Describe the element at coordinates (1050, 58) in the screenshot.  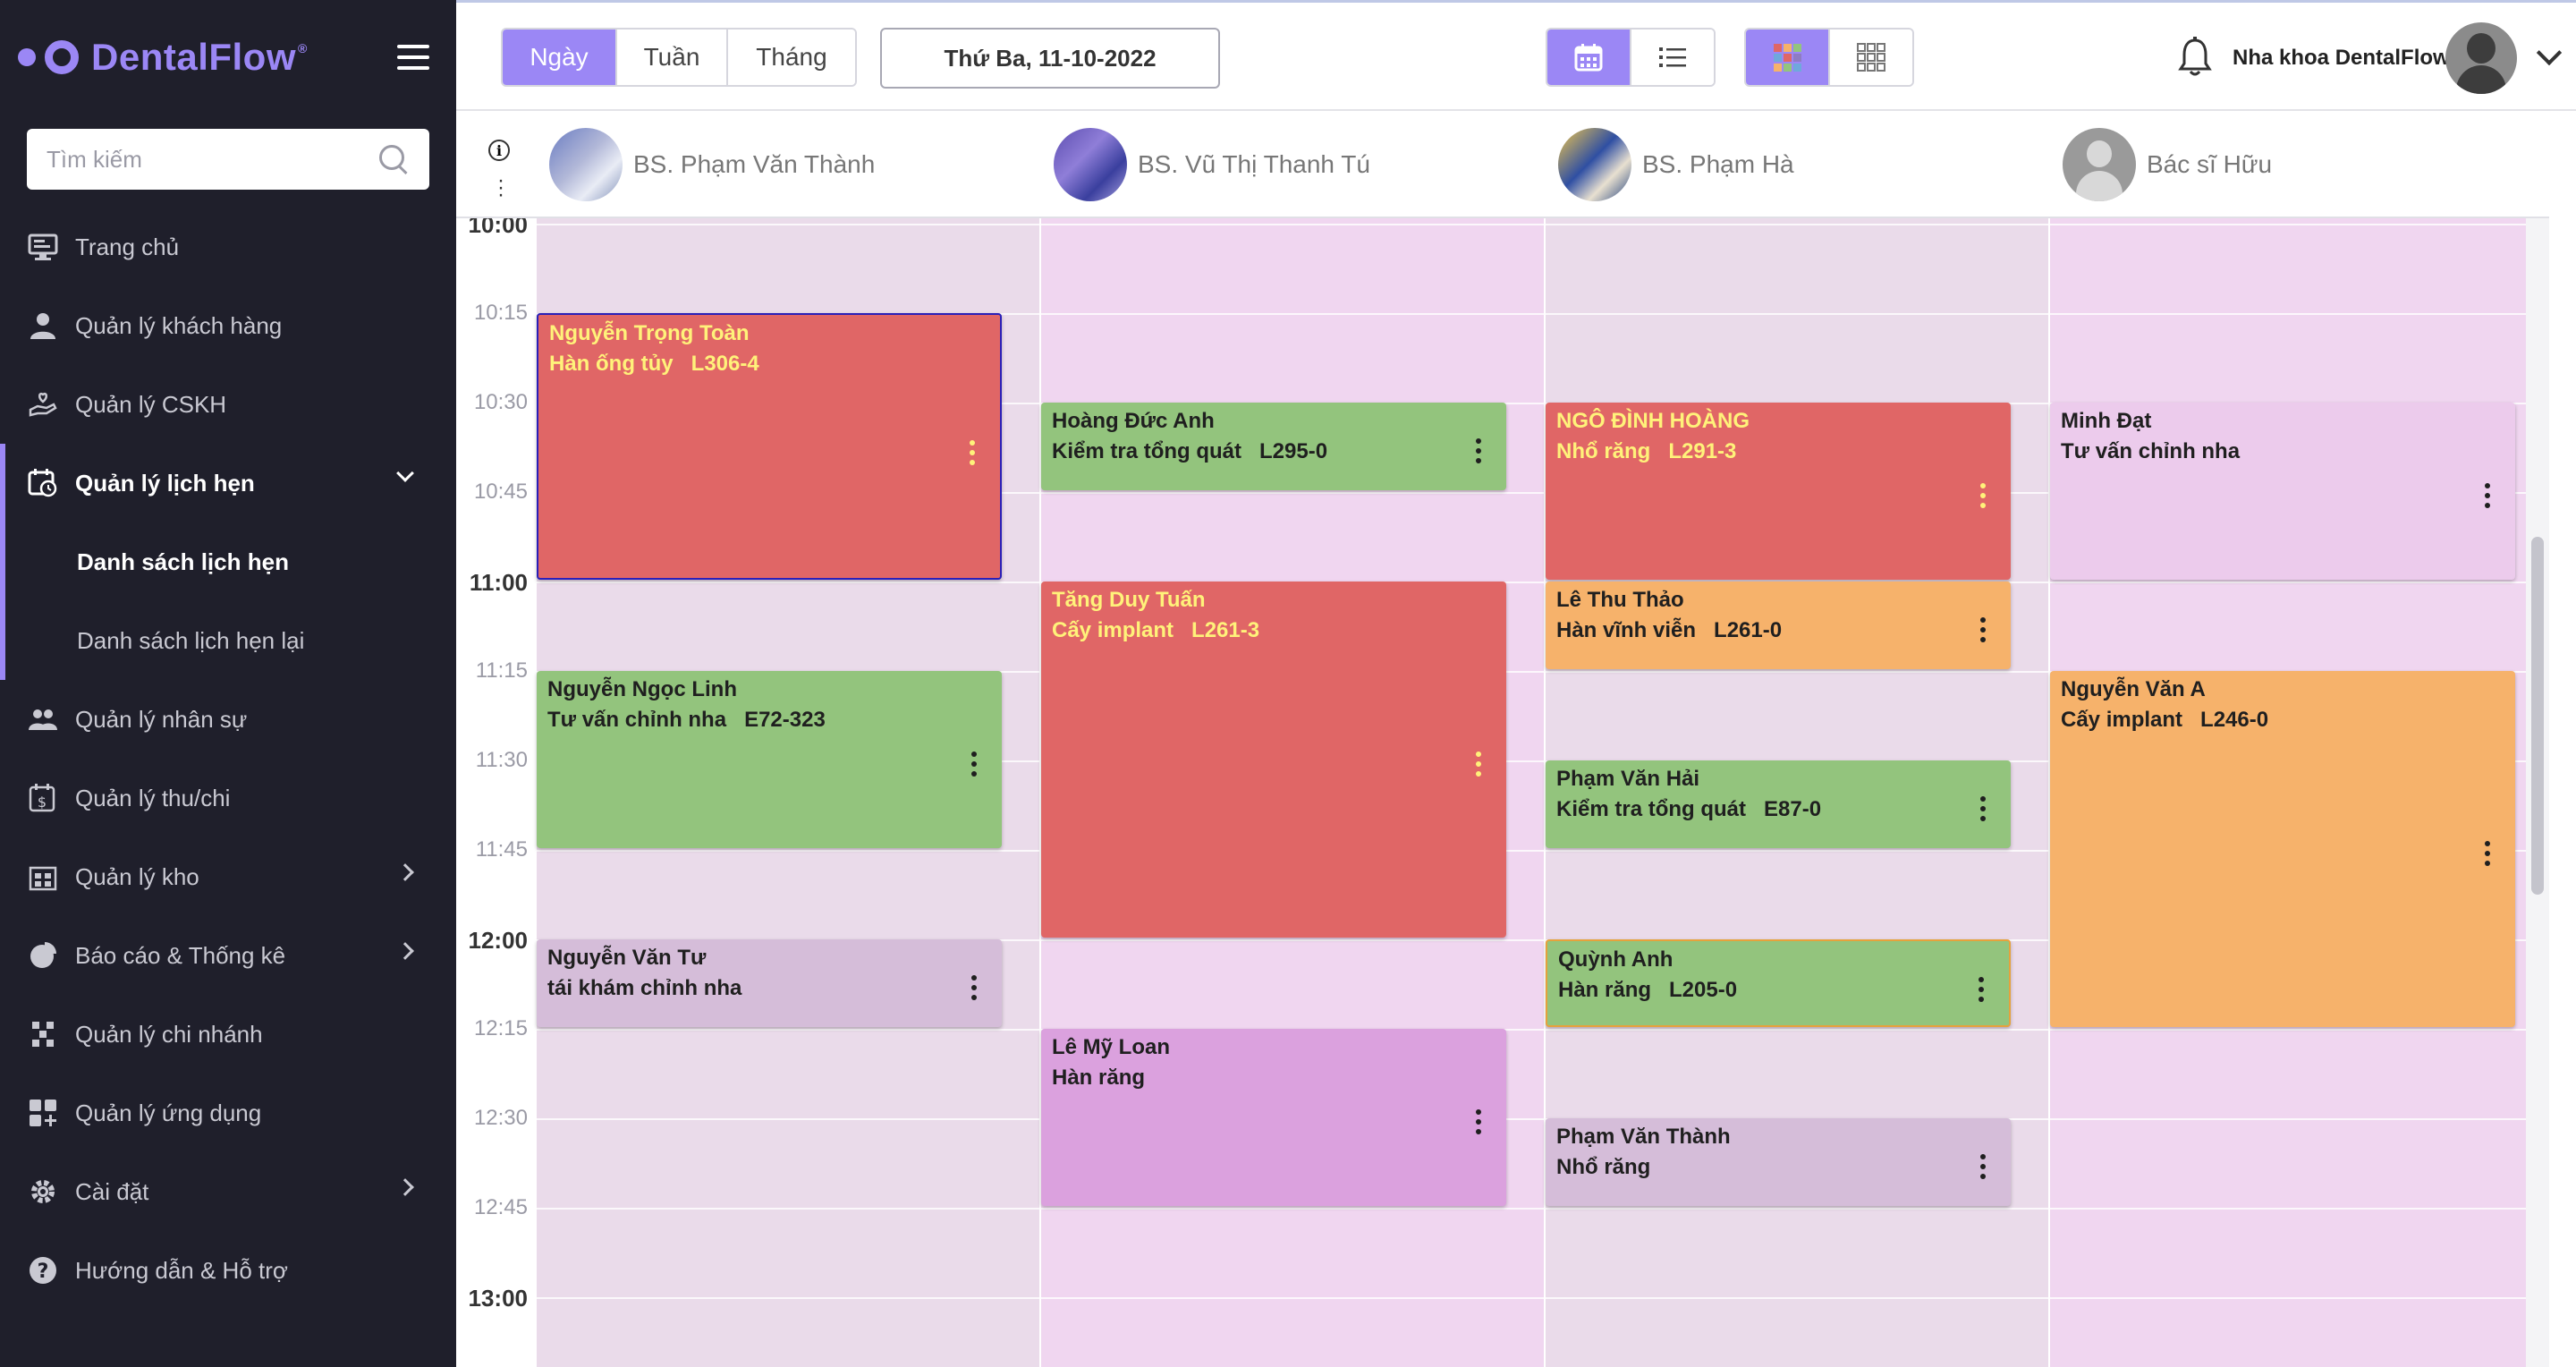
I see `date-picker: Thứ Ba, 11-10-2022` at that location.